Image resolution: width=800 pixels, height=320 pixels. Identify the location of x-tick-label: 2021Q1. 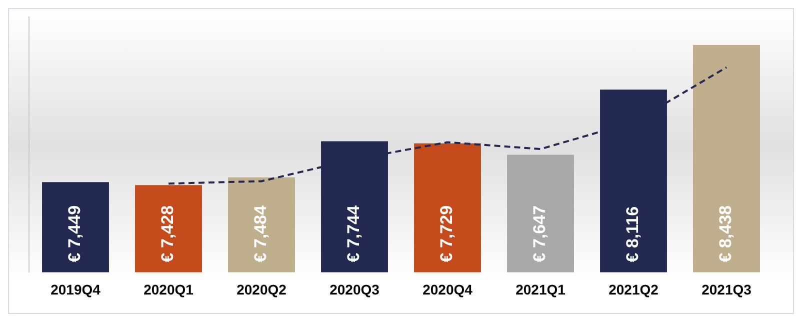
(541, 289).